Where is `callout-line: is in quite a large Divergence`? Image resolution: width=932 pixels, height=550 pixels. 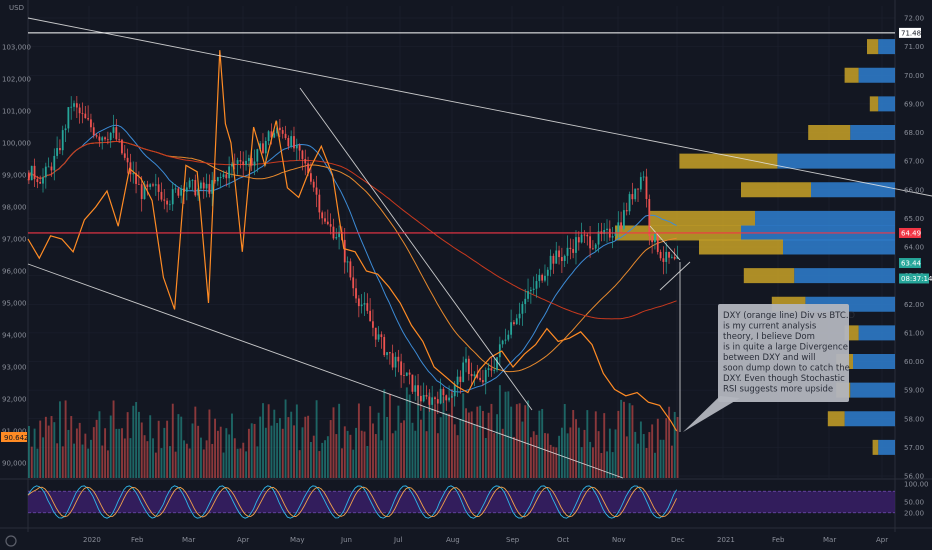 callout-line: is in quite a large Divergence is located at coordinates (785, 348).